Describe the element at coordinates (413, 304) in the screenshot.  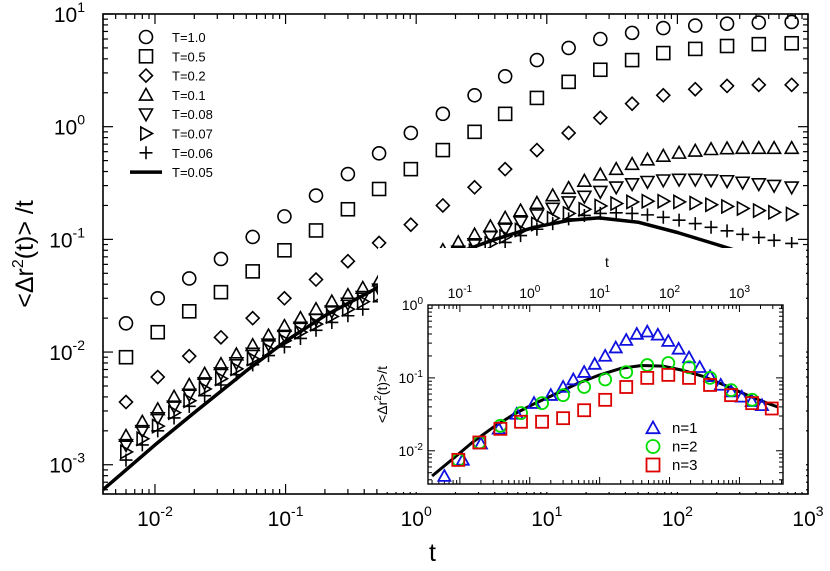
I see `inset-y-tick-label: 100` at that location.